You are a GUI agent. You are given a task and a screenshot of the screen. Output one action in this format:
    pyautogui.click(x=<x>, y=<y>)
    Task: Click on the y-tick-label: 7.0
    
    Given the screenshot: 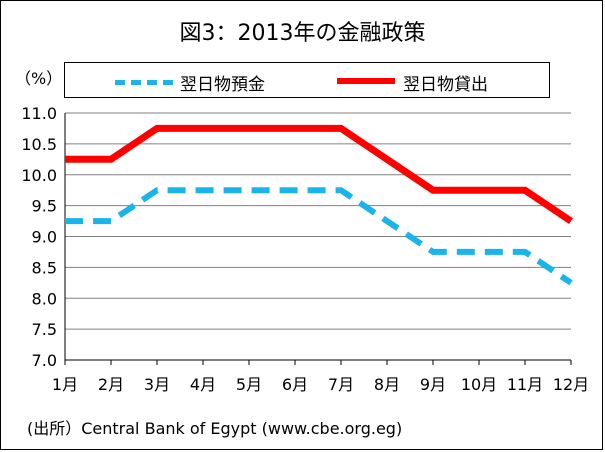 What is the action you would take?
    pyautogui.click(x=44, y=360)
    